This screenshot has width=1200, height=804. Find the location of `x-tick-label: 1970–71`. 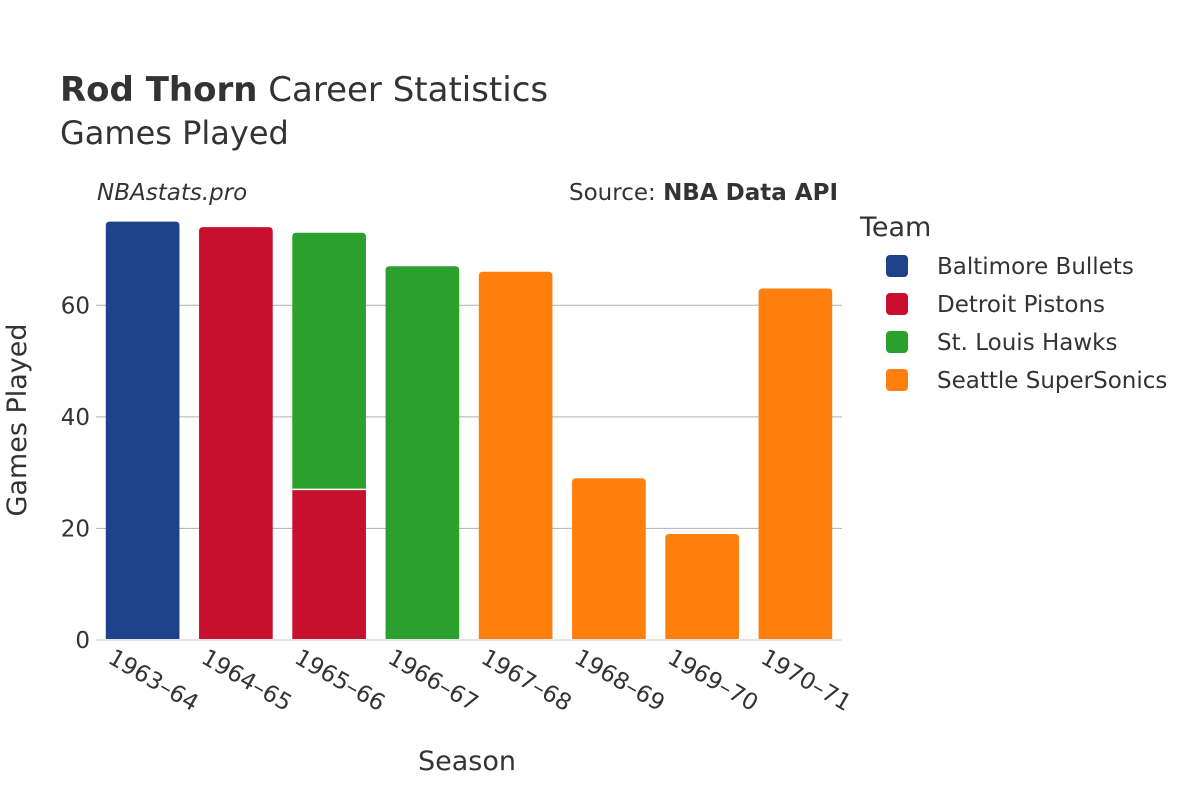

x-tick-label: 1970–71 is located at coordinates (805, 681).